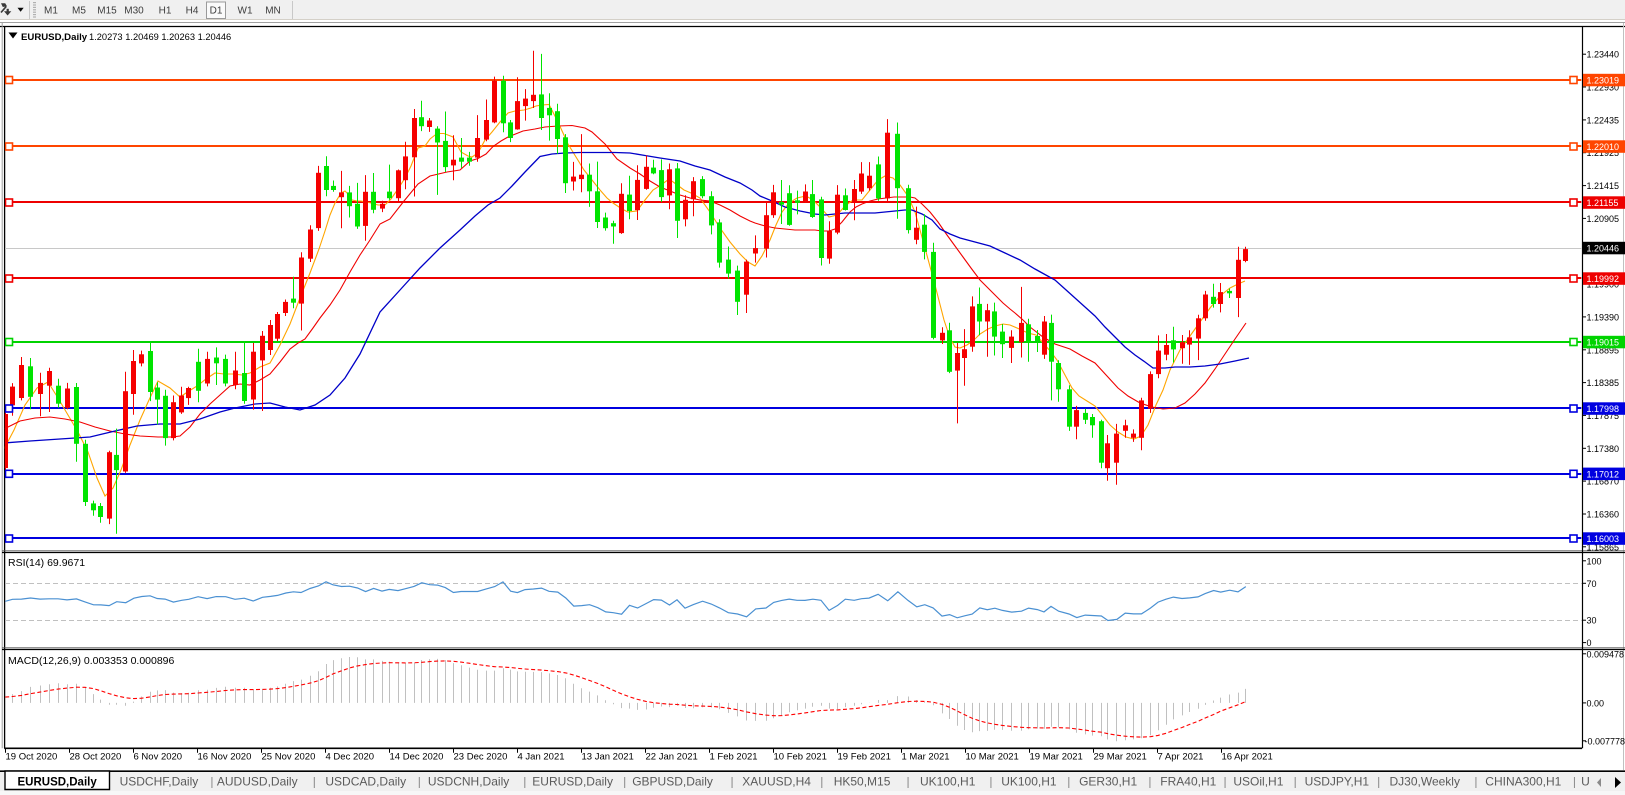 The image size is (1625, 795). Describe the element at coordinates (1188, 782) in the screenshot. I see `svg-text: FRA40,H1` at that location.